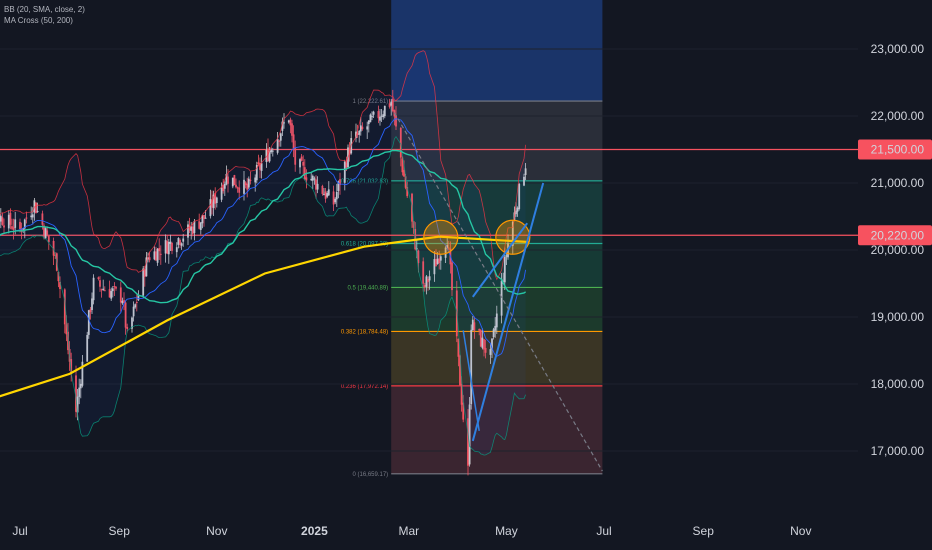  I want to click on time-tick-label: May, so click(506, 531).